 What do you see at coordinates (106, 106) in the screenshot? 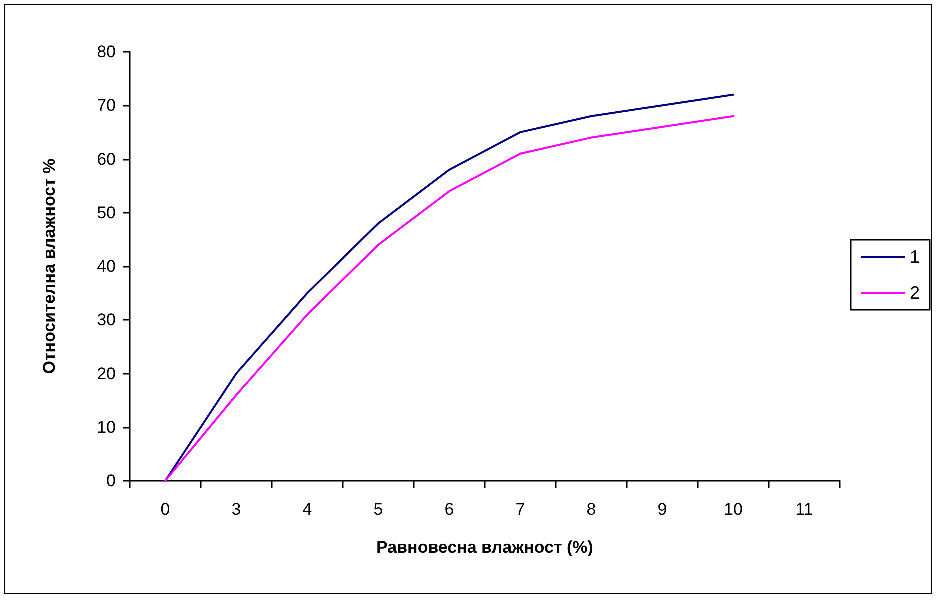
I see `y-tick-label: 70` at bounding box center [106, 106].